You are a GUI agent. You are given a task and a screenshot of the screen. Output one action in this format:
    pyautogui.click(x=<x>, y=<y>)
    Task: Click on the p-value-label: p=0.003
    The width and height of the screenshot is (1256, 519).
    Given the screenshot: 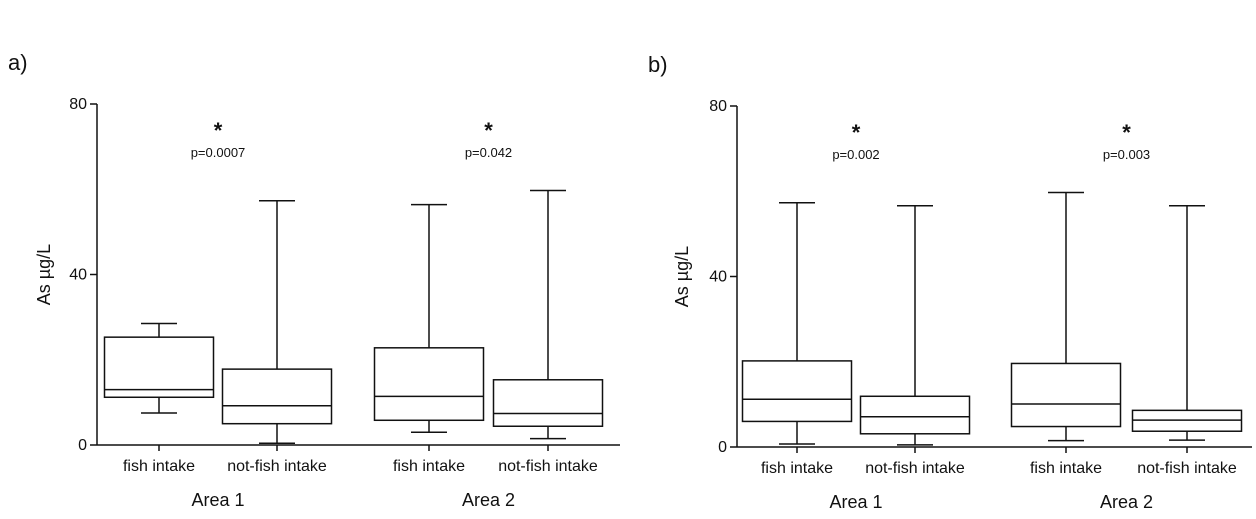 What is the action you would take?
    pyautogui.click(x=1126, y=154)
    